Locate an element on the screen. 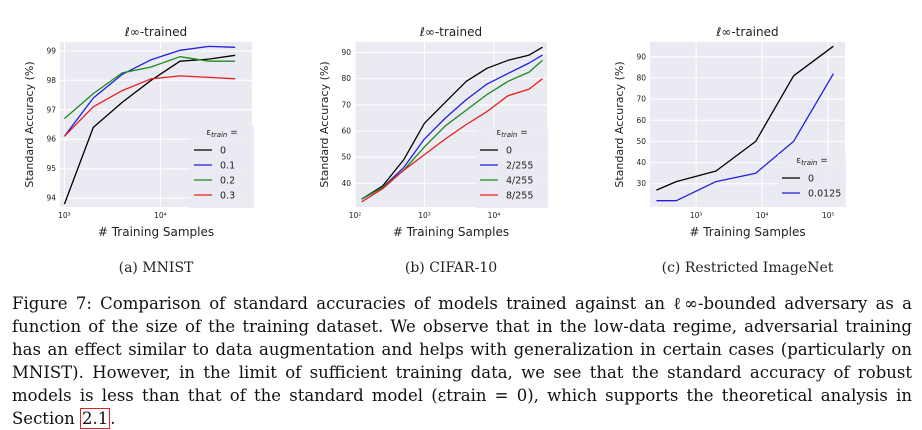 This screenshot has width=922, height=430. caption-figure-number: 7 is located at coordinates (81, 303).